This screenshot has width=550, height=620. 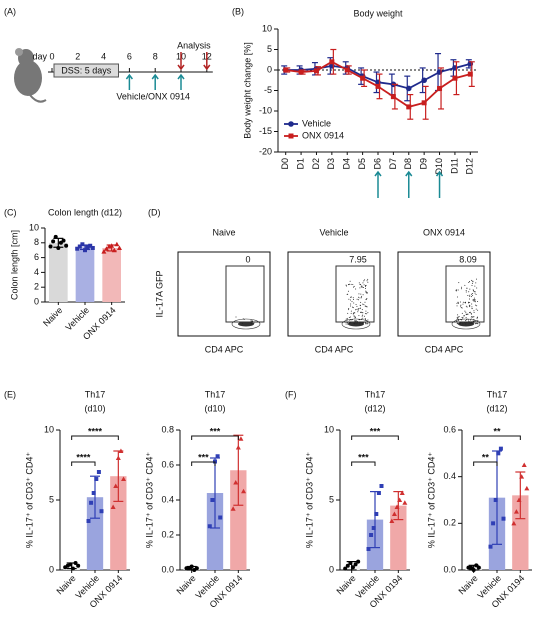 I want to click on y-tick-label: 4, so click(x=36, y=272).